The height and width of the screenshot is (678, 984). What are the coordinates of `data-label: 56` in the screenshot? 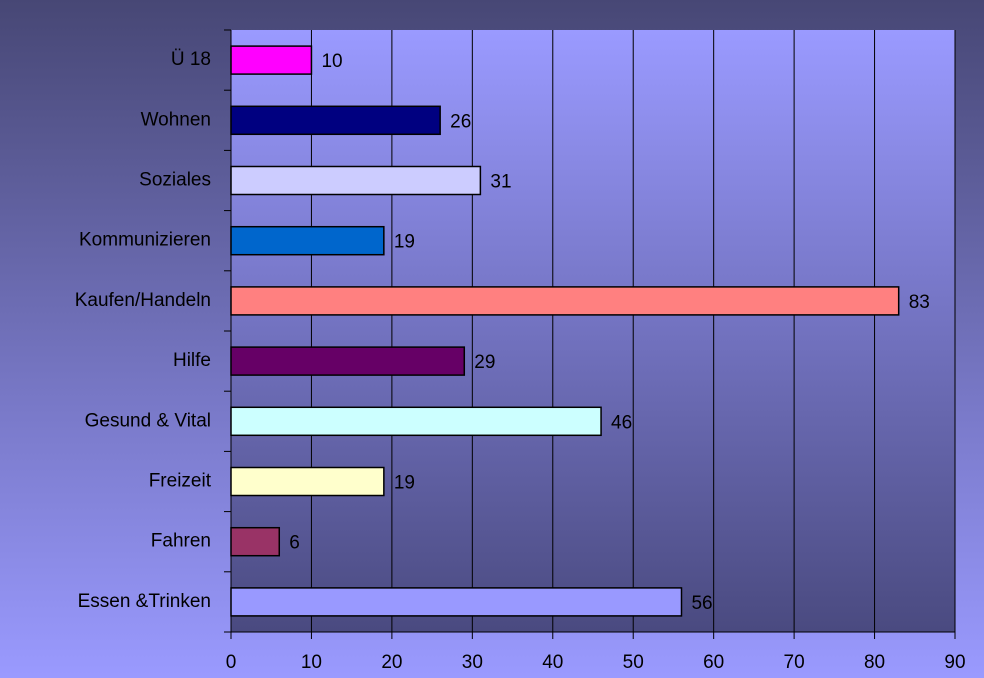 It's located at (701, 603).